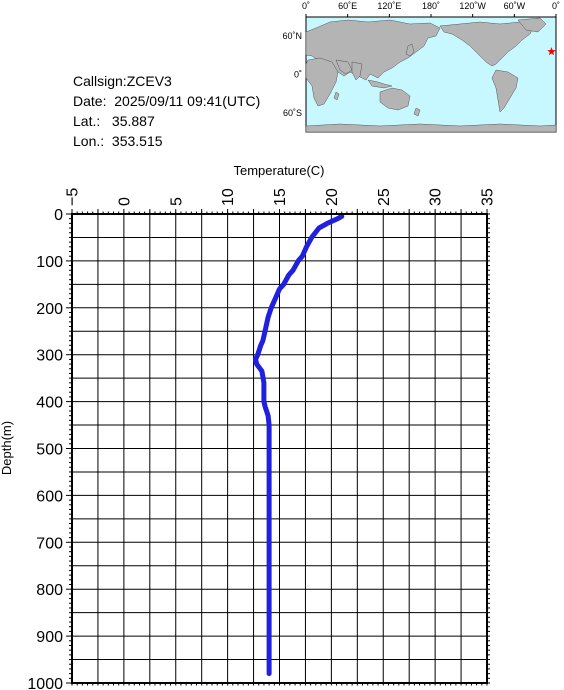 The image size is (564, 690). Describe the element at coordinates (332, 197) in the screenshot. I see `x-tick-label: 20` at that location.